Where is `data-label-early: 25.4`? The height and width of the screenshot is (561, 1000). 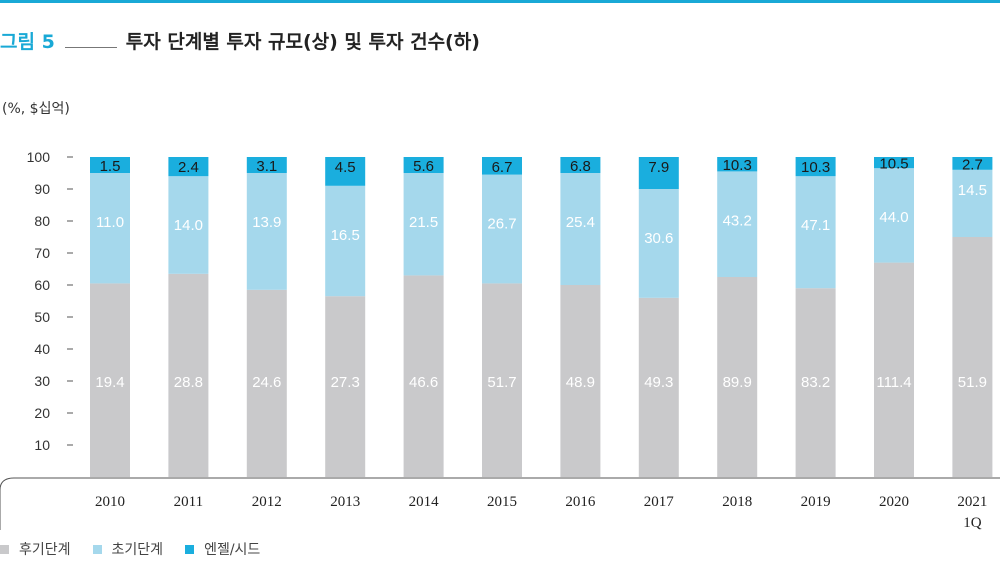
data-label-early: 25.4 is located at coordinates (580, 222).